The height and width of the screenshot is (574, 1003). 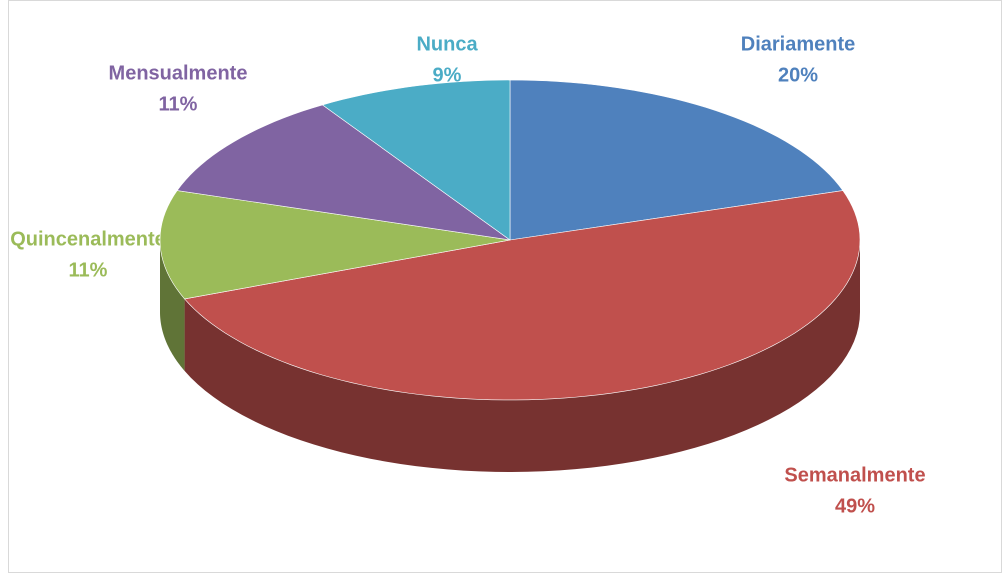 I want to click on slice-label: Diariamente, so click(x=798, y=44).